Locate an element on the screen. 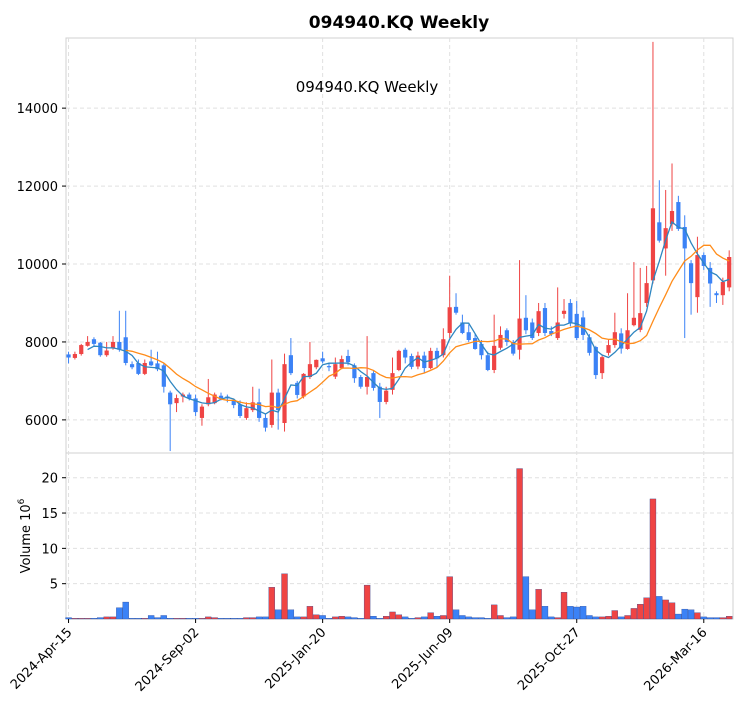 This screenshot has height=716, width=753. volume-axis-label: Volume 106 is located at coordinates (25, 535).